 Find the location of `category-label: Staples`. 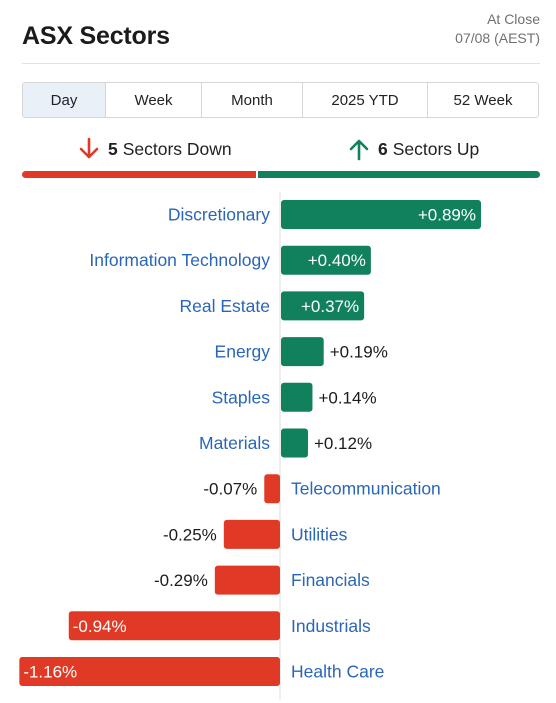

category-label: Staples is located at coordinates (241, 397).